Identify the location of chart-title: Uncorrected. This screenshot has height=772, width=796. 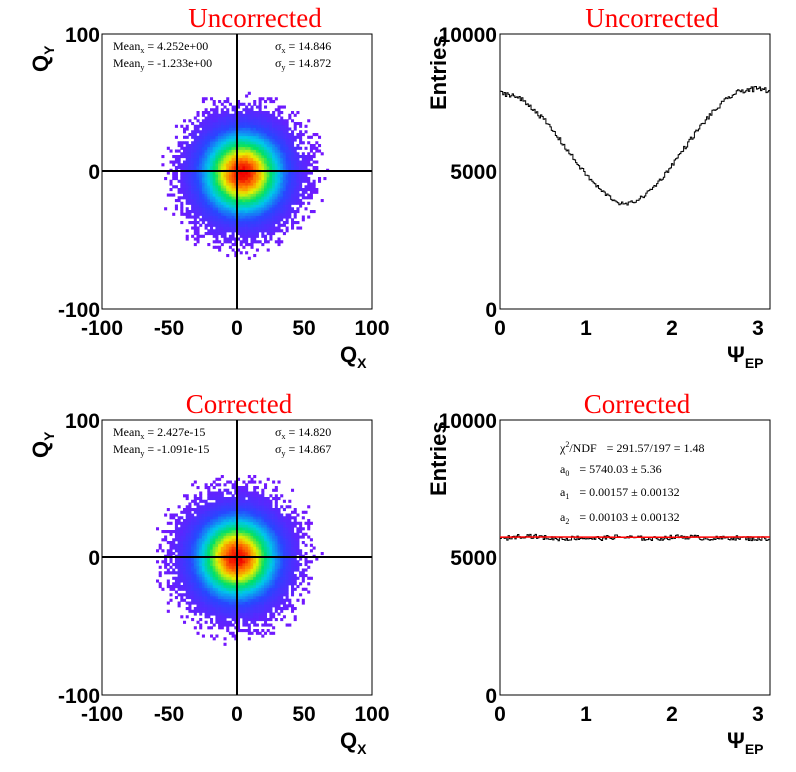
(255, 18).